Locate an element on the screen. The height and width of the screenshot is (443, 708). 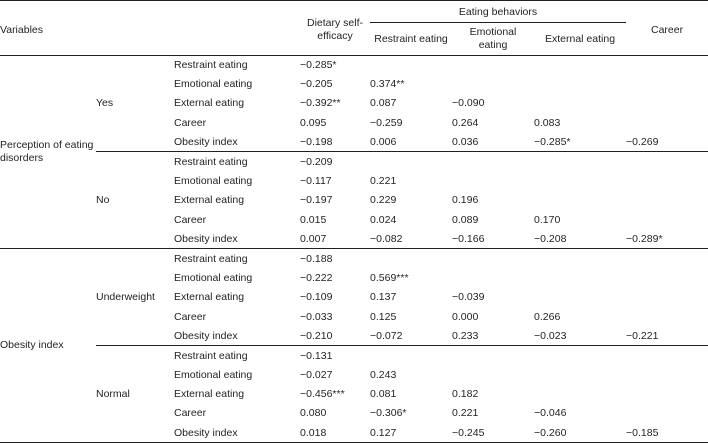
cell-restraint-eating: 0.243 is located at coordinates (383, 375).